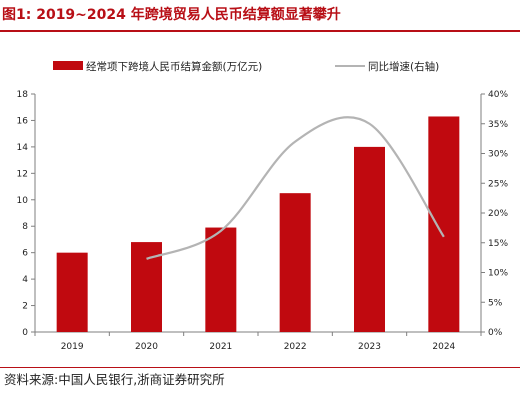  I want to click on x-tick-label: 2024, so click(443, 347).